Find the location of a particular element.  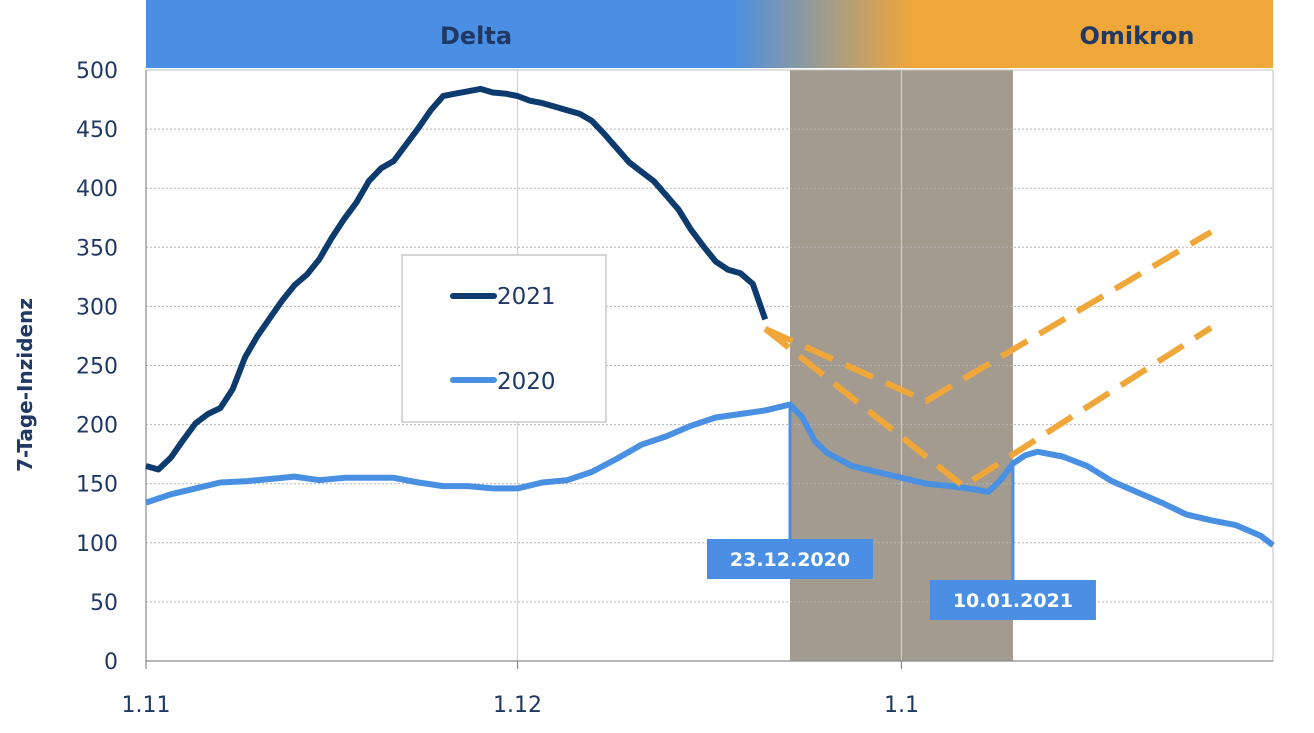

y-axis-label: 7-Tage-Inzidenz is located at coordinates (25, 385).